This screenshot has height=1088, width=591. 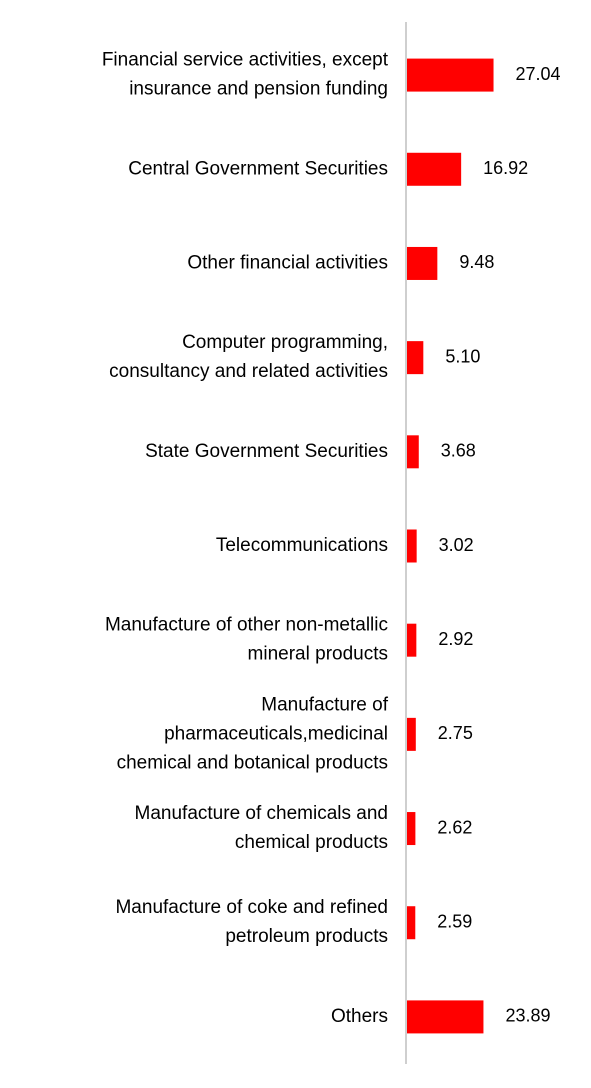 I want to click on value-label: 23.89, so click(x=527, y=1016).